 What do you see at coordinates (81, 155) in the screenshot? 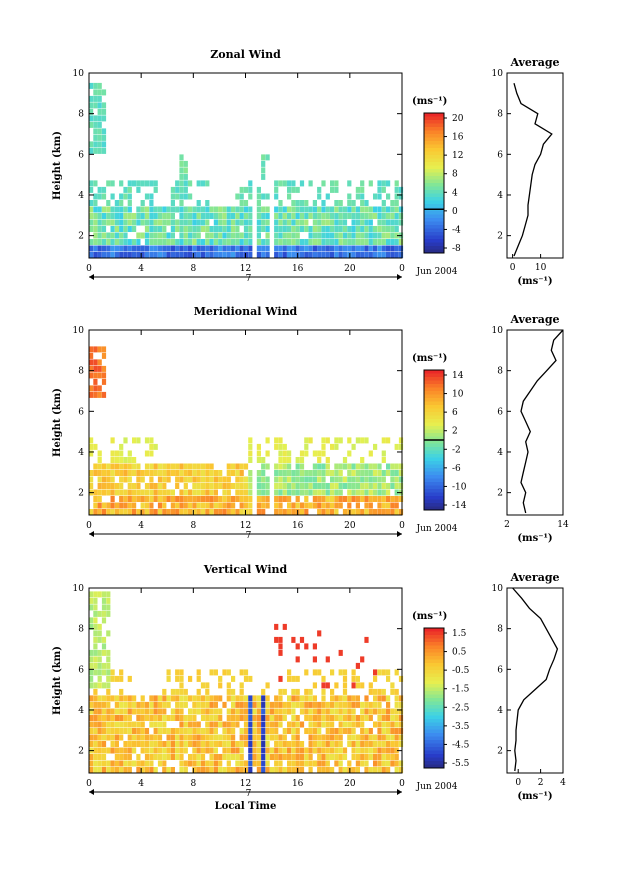
I see `y-tick-label: 6` at bounding box center [81, 155].